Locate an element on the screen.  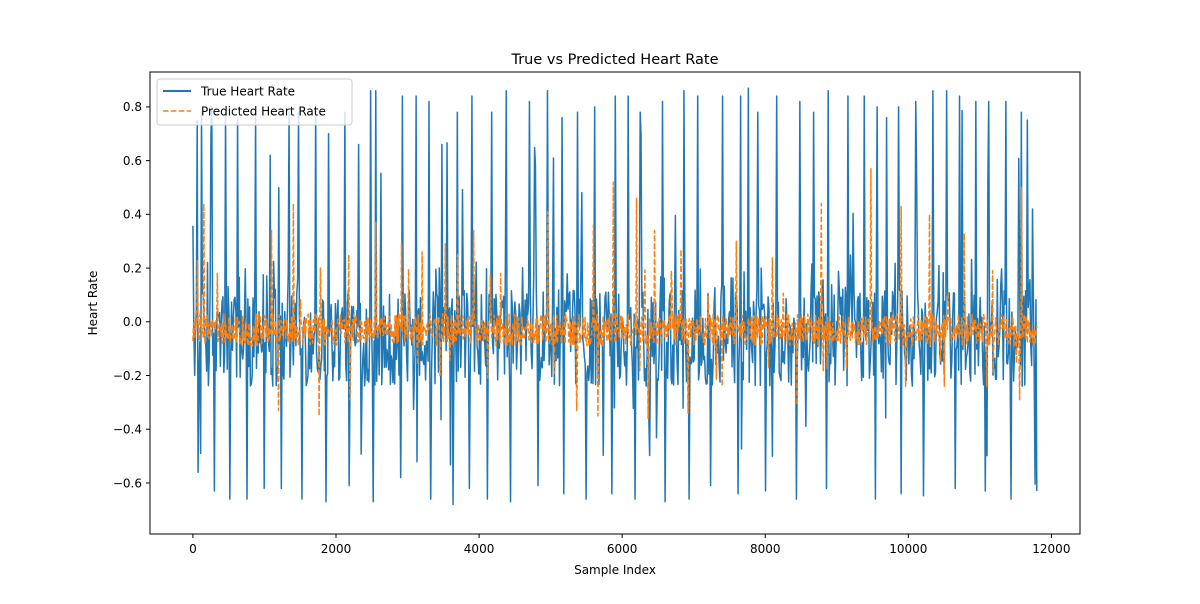
x-tick-label: 10000 is located at coordinates (908, 549).